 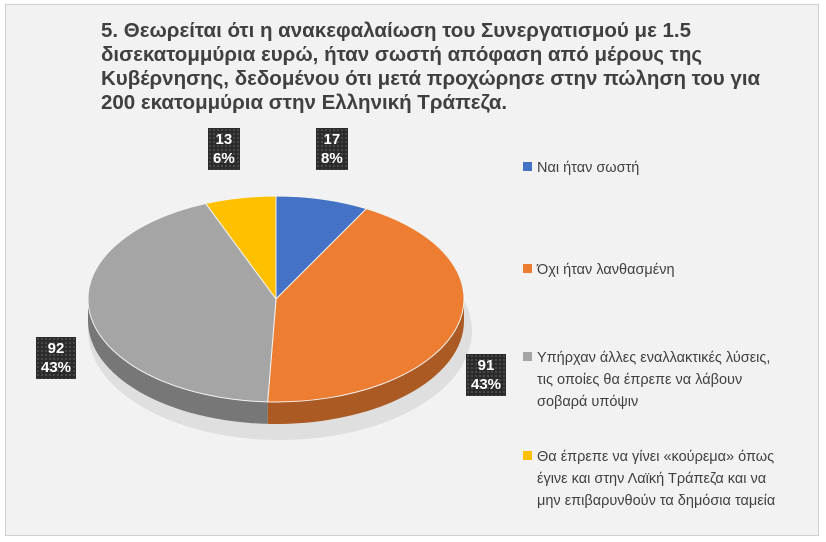 What do you see at coordinates (224, 158) in the screenshot?
I see `data-label-percent: 6%` at bounding box center [224, 158].